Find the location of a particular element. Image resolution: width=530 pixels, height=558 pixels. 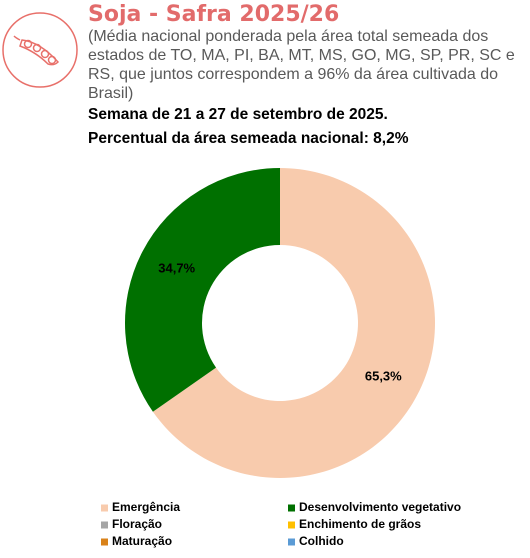

legend-label: Maturação is located at coordinates (142, 541).